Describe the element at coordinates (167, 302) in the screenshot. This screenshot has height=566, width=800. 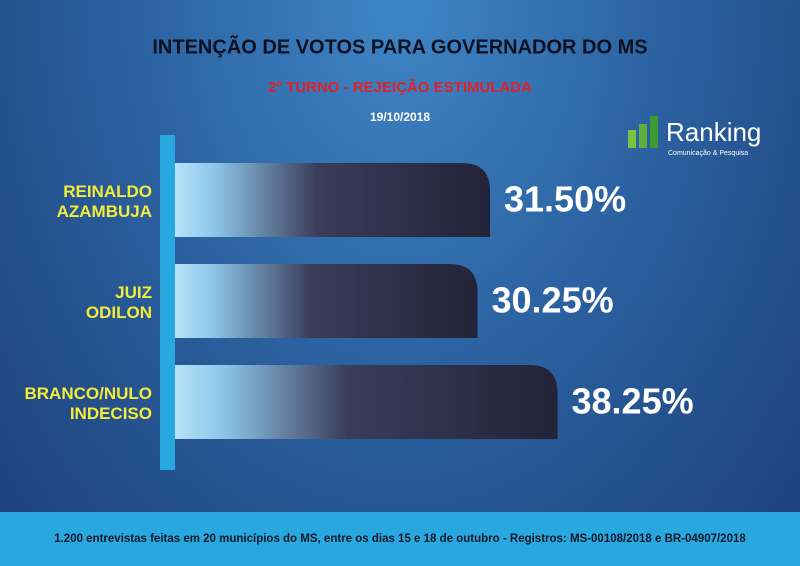
I see `axis-bar` at that location.